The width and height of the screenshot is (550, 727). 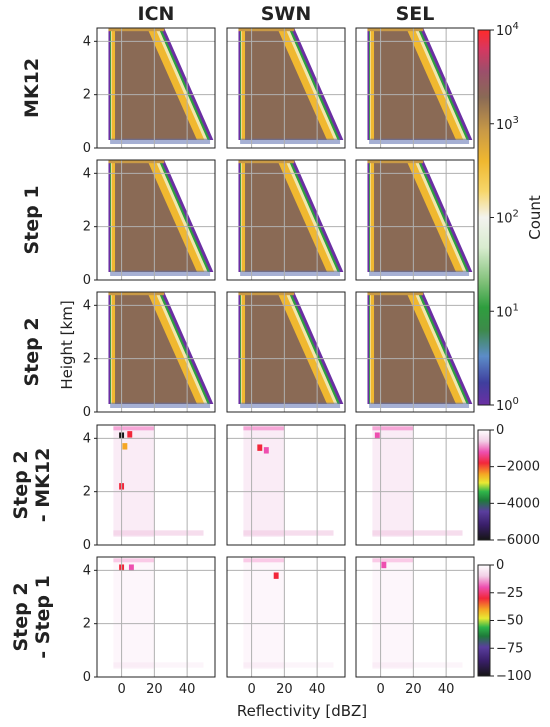 I want to click on panel-r4-c1: 0 20 40, so click(x=286, y=626).